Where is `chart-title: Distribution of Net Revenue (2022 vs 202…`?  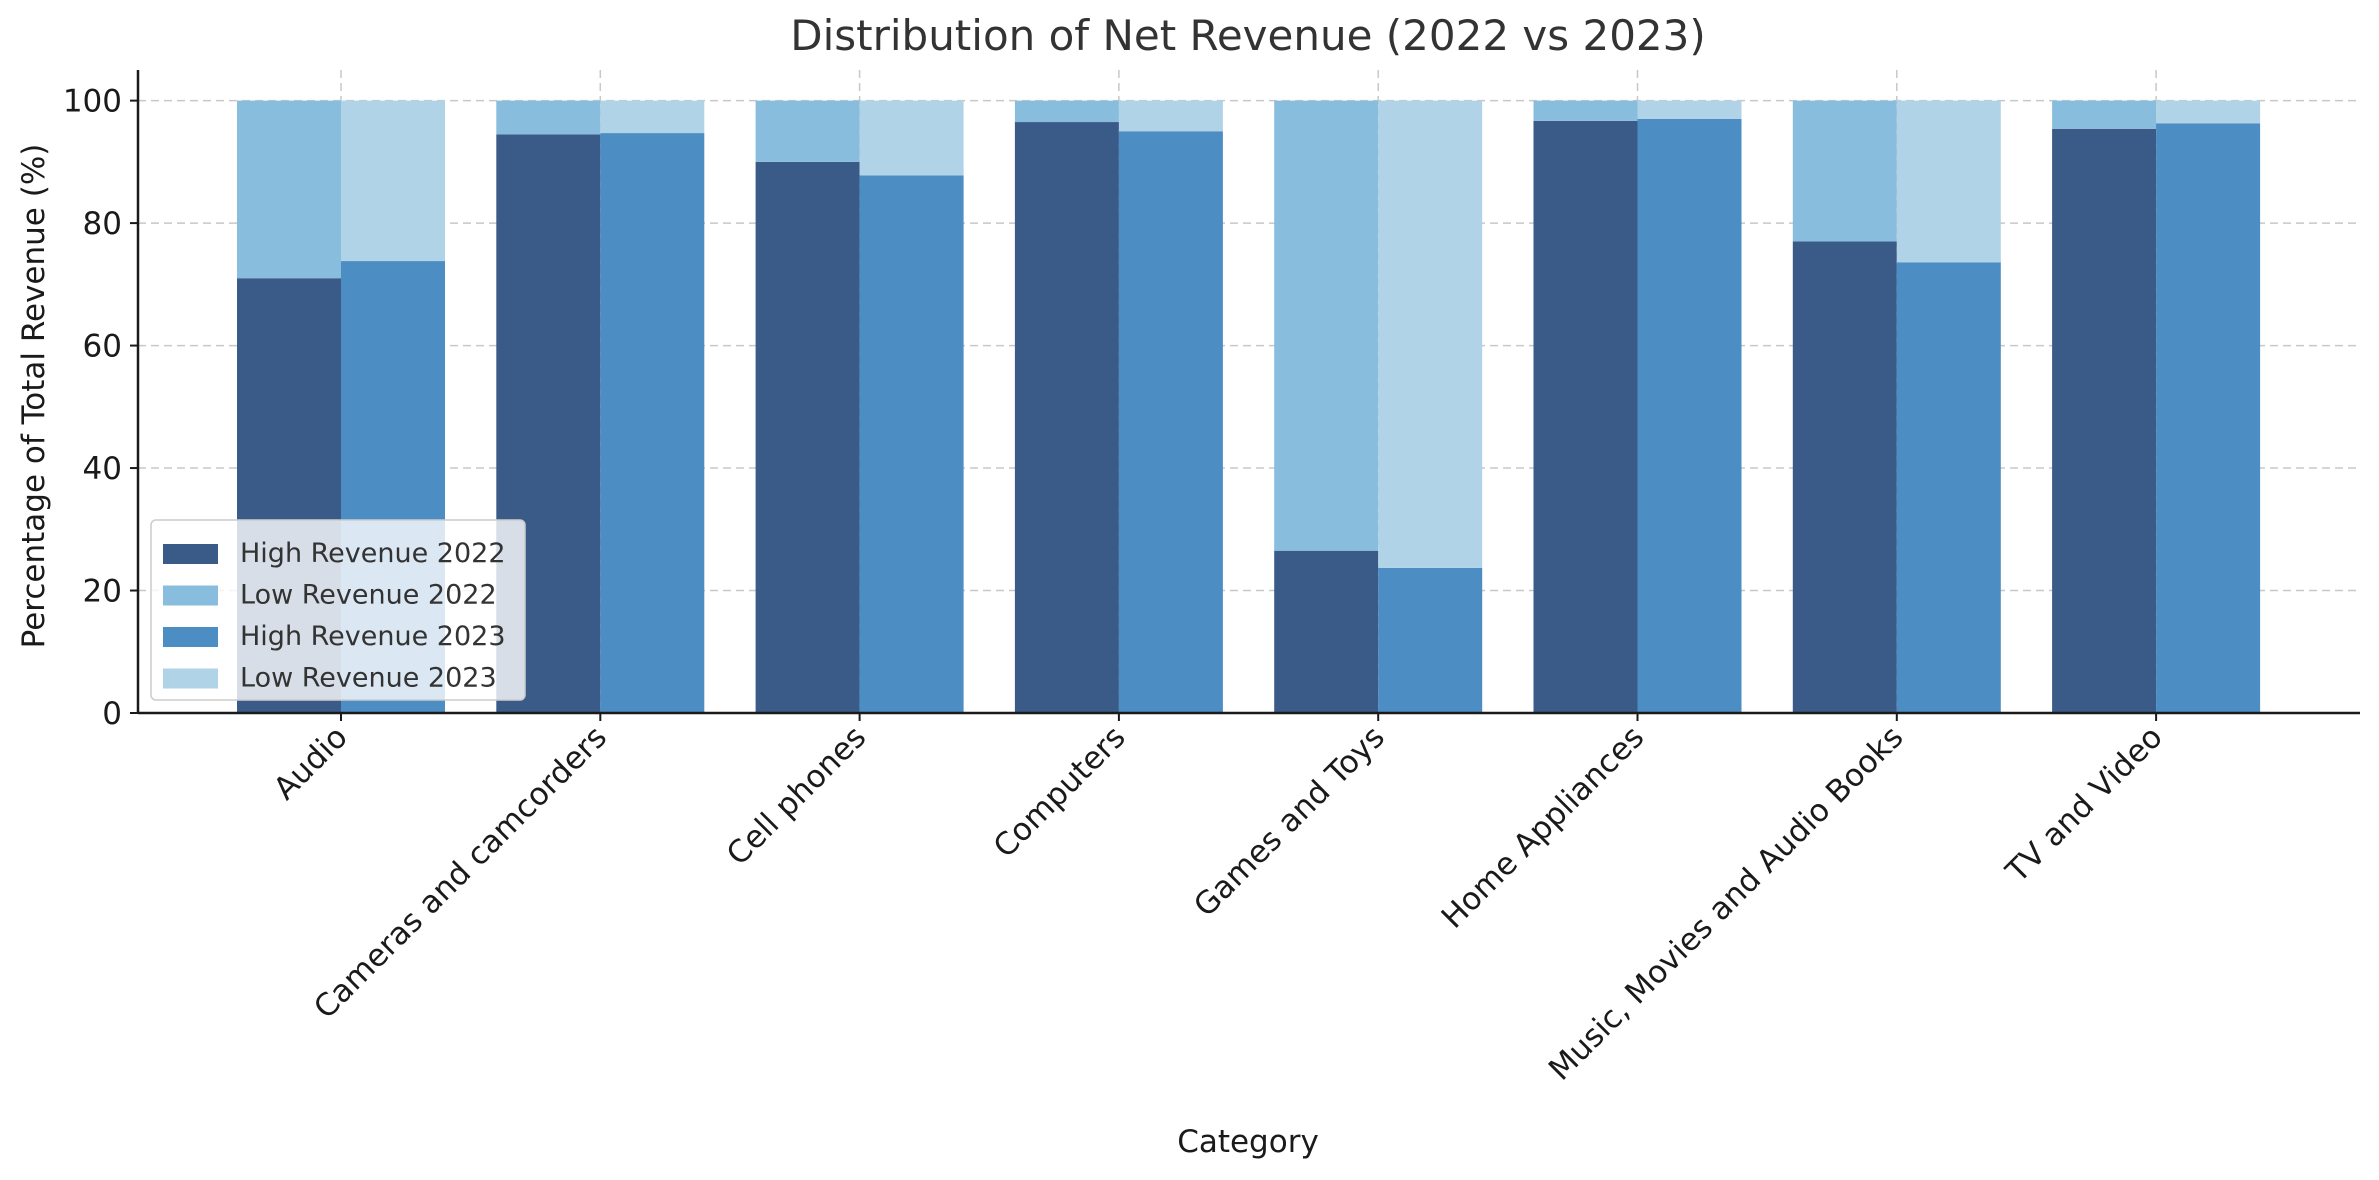
chart-title: Distribution of Net Revenue (2022 vs 202… is located at coordinates (1248, 35).